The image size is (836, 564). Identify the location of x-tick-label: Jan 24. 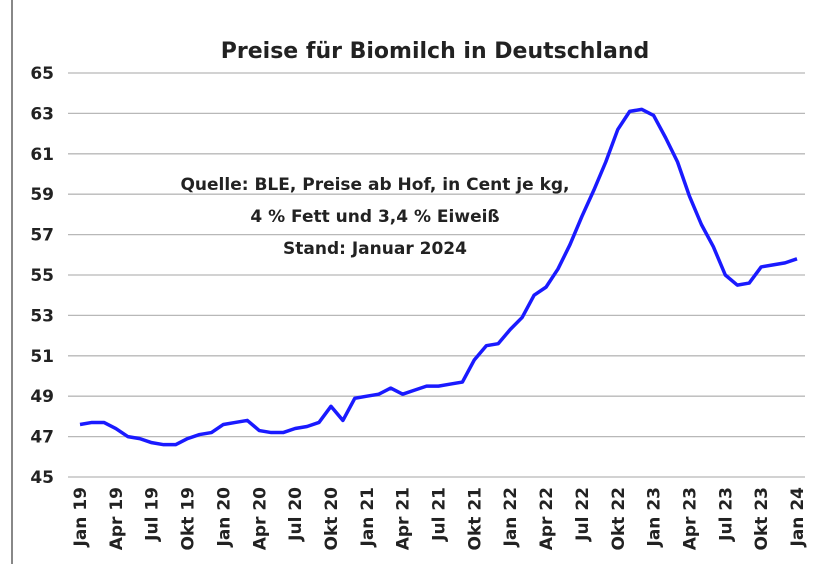
(798, 517).